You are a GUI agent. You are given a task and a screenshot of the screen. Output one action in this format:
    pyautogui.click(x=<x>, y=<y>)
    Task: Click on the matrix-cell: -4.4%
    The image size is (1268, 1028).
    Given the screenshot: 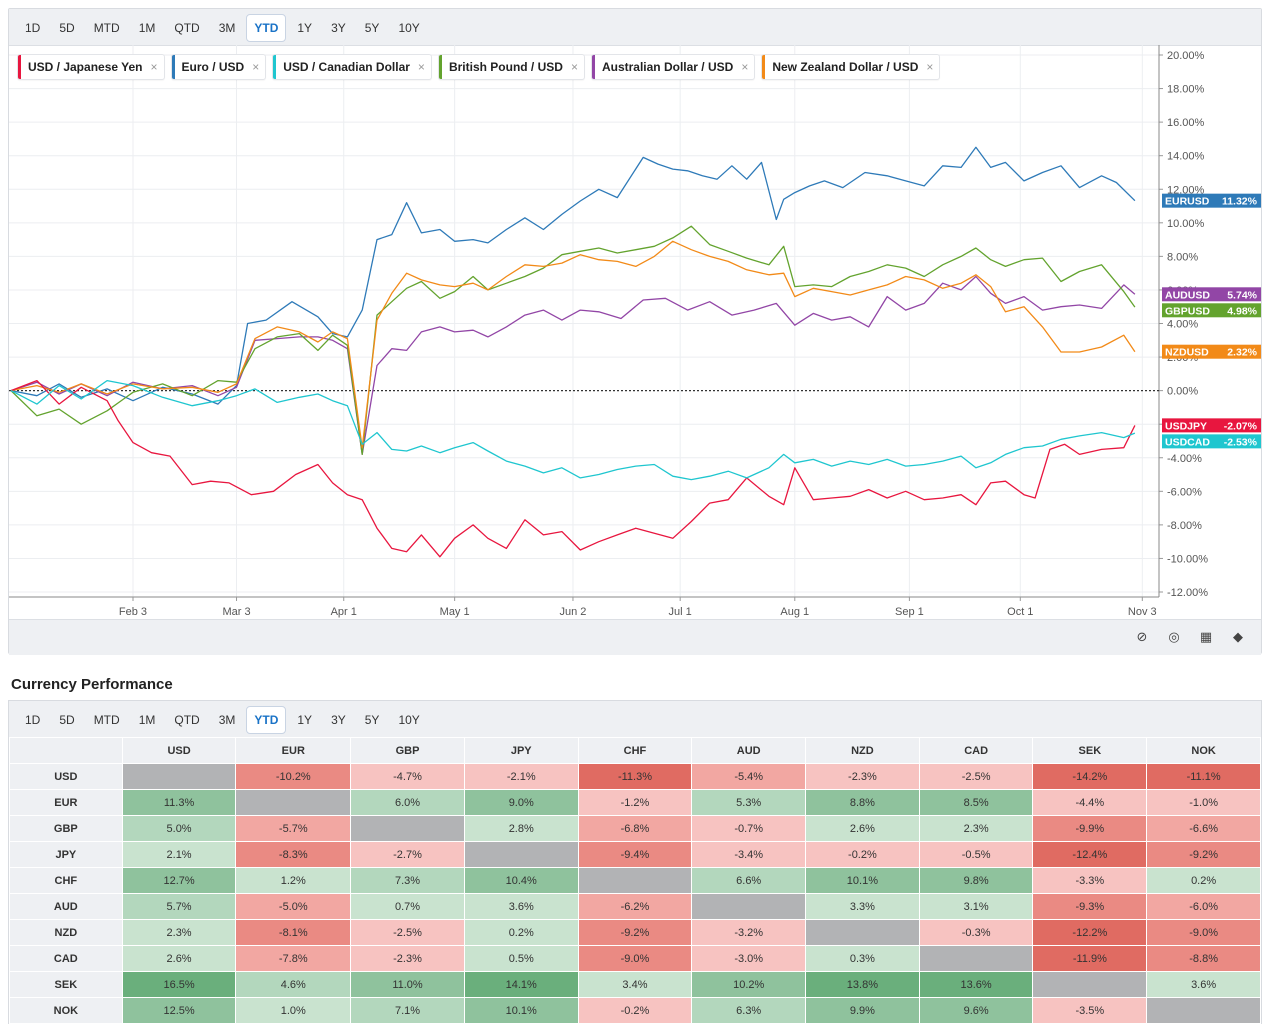 What is the action you would take?
    pyautogui.click(x=1090, y=802)
    